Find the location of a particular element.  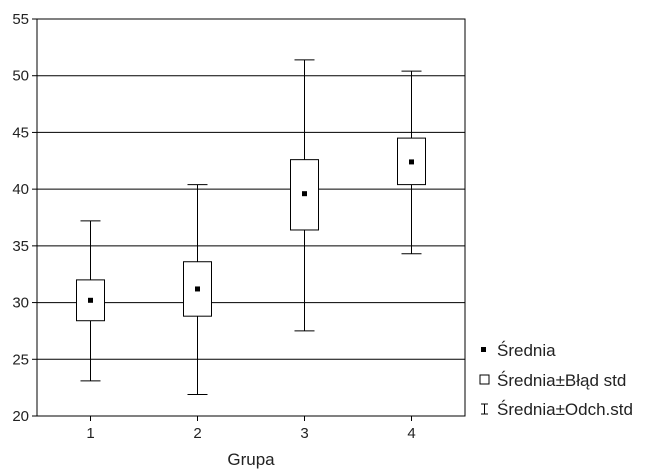

y-tick-label: 50 is located at coordinates (20, 76).